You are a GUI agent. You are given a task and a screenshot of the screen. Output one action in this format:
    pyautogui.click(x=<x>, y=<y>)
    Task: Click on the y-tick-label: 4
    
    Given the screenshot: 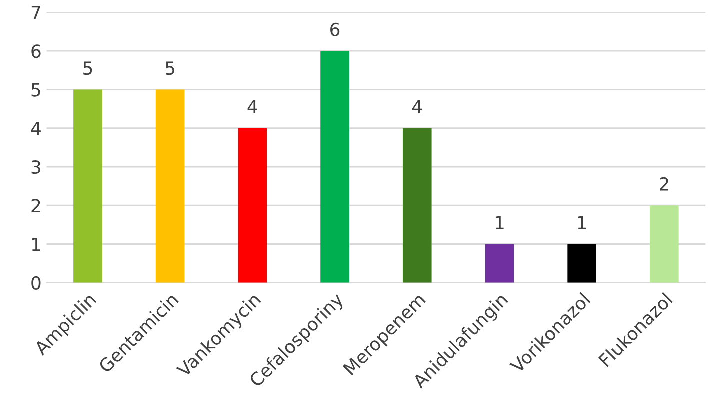 What is the action you would take?
    pyautogui.click(x=36, y=129)
    